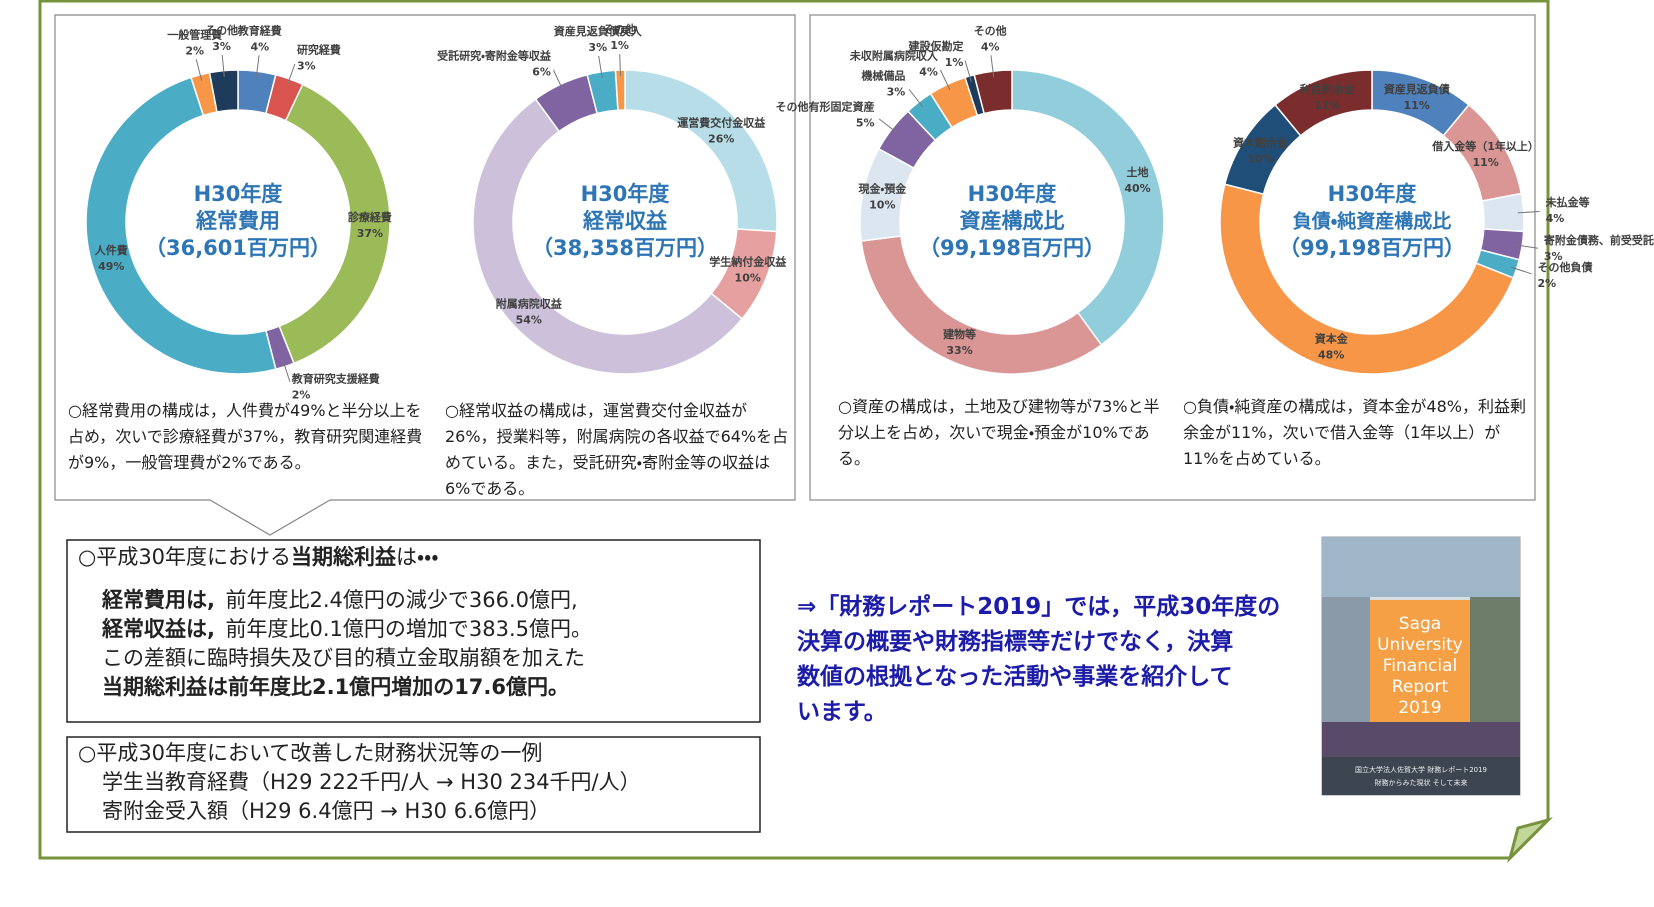 The width and height of the screenshot is (1654, 907). What do you see at coordinates (1546, 283) in the screenshot?
I see `segment-value: 2%` at bounding box center [1546, 283].